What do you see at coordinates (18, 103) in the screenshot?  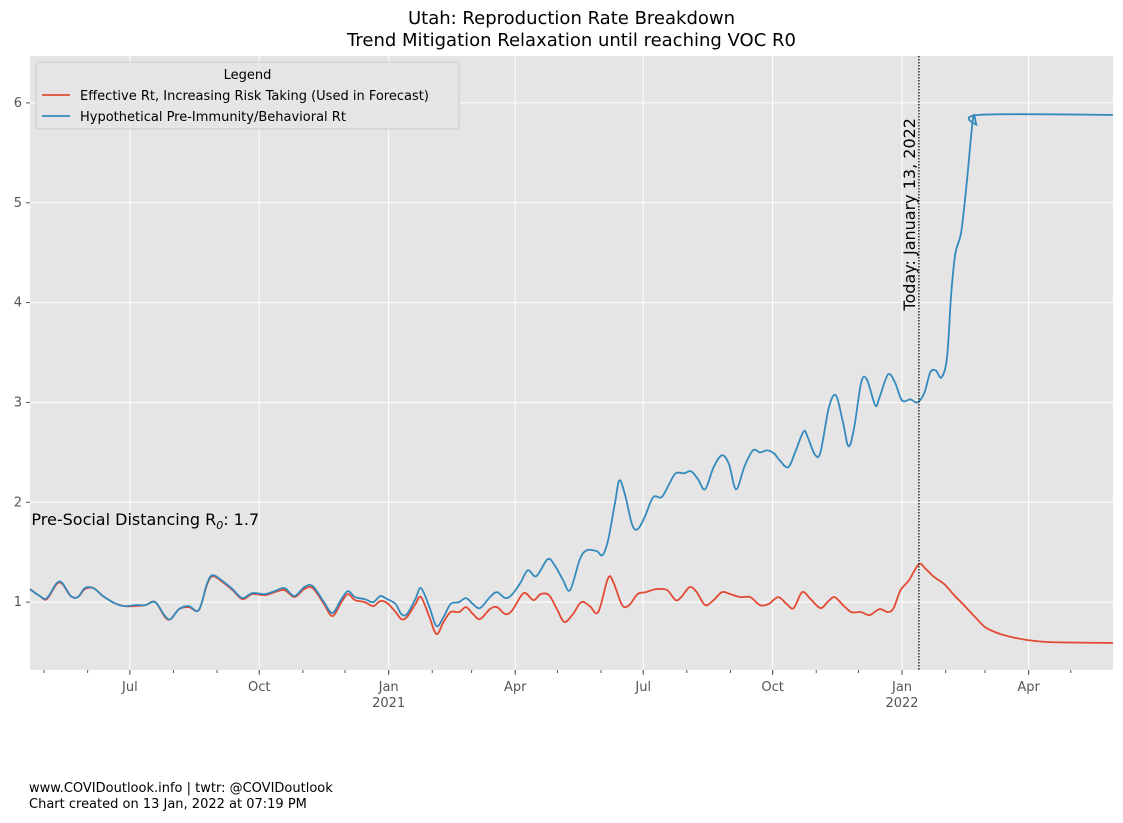 I see `y-tick-label: 6` at bounding box center [18, 103].